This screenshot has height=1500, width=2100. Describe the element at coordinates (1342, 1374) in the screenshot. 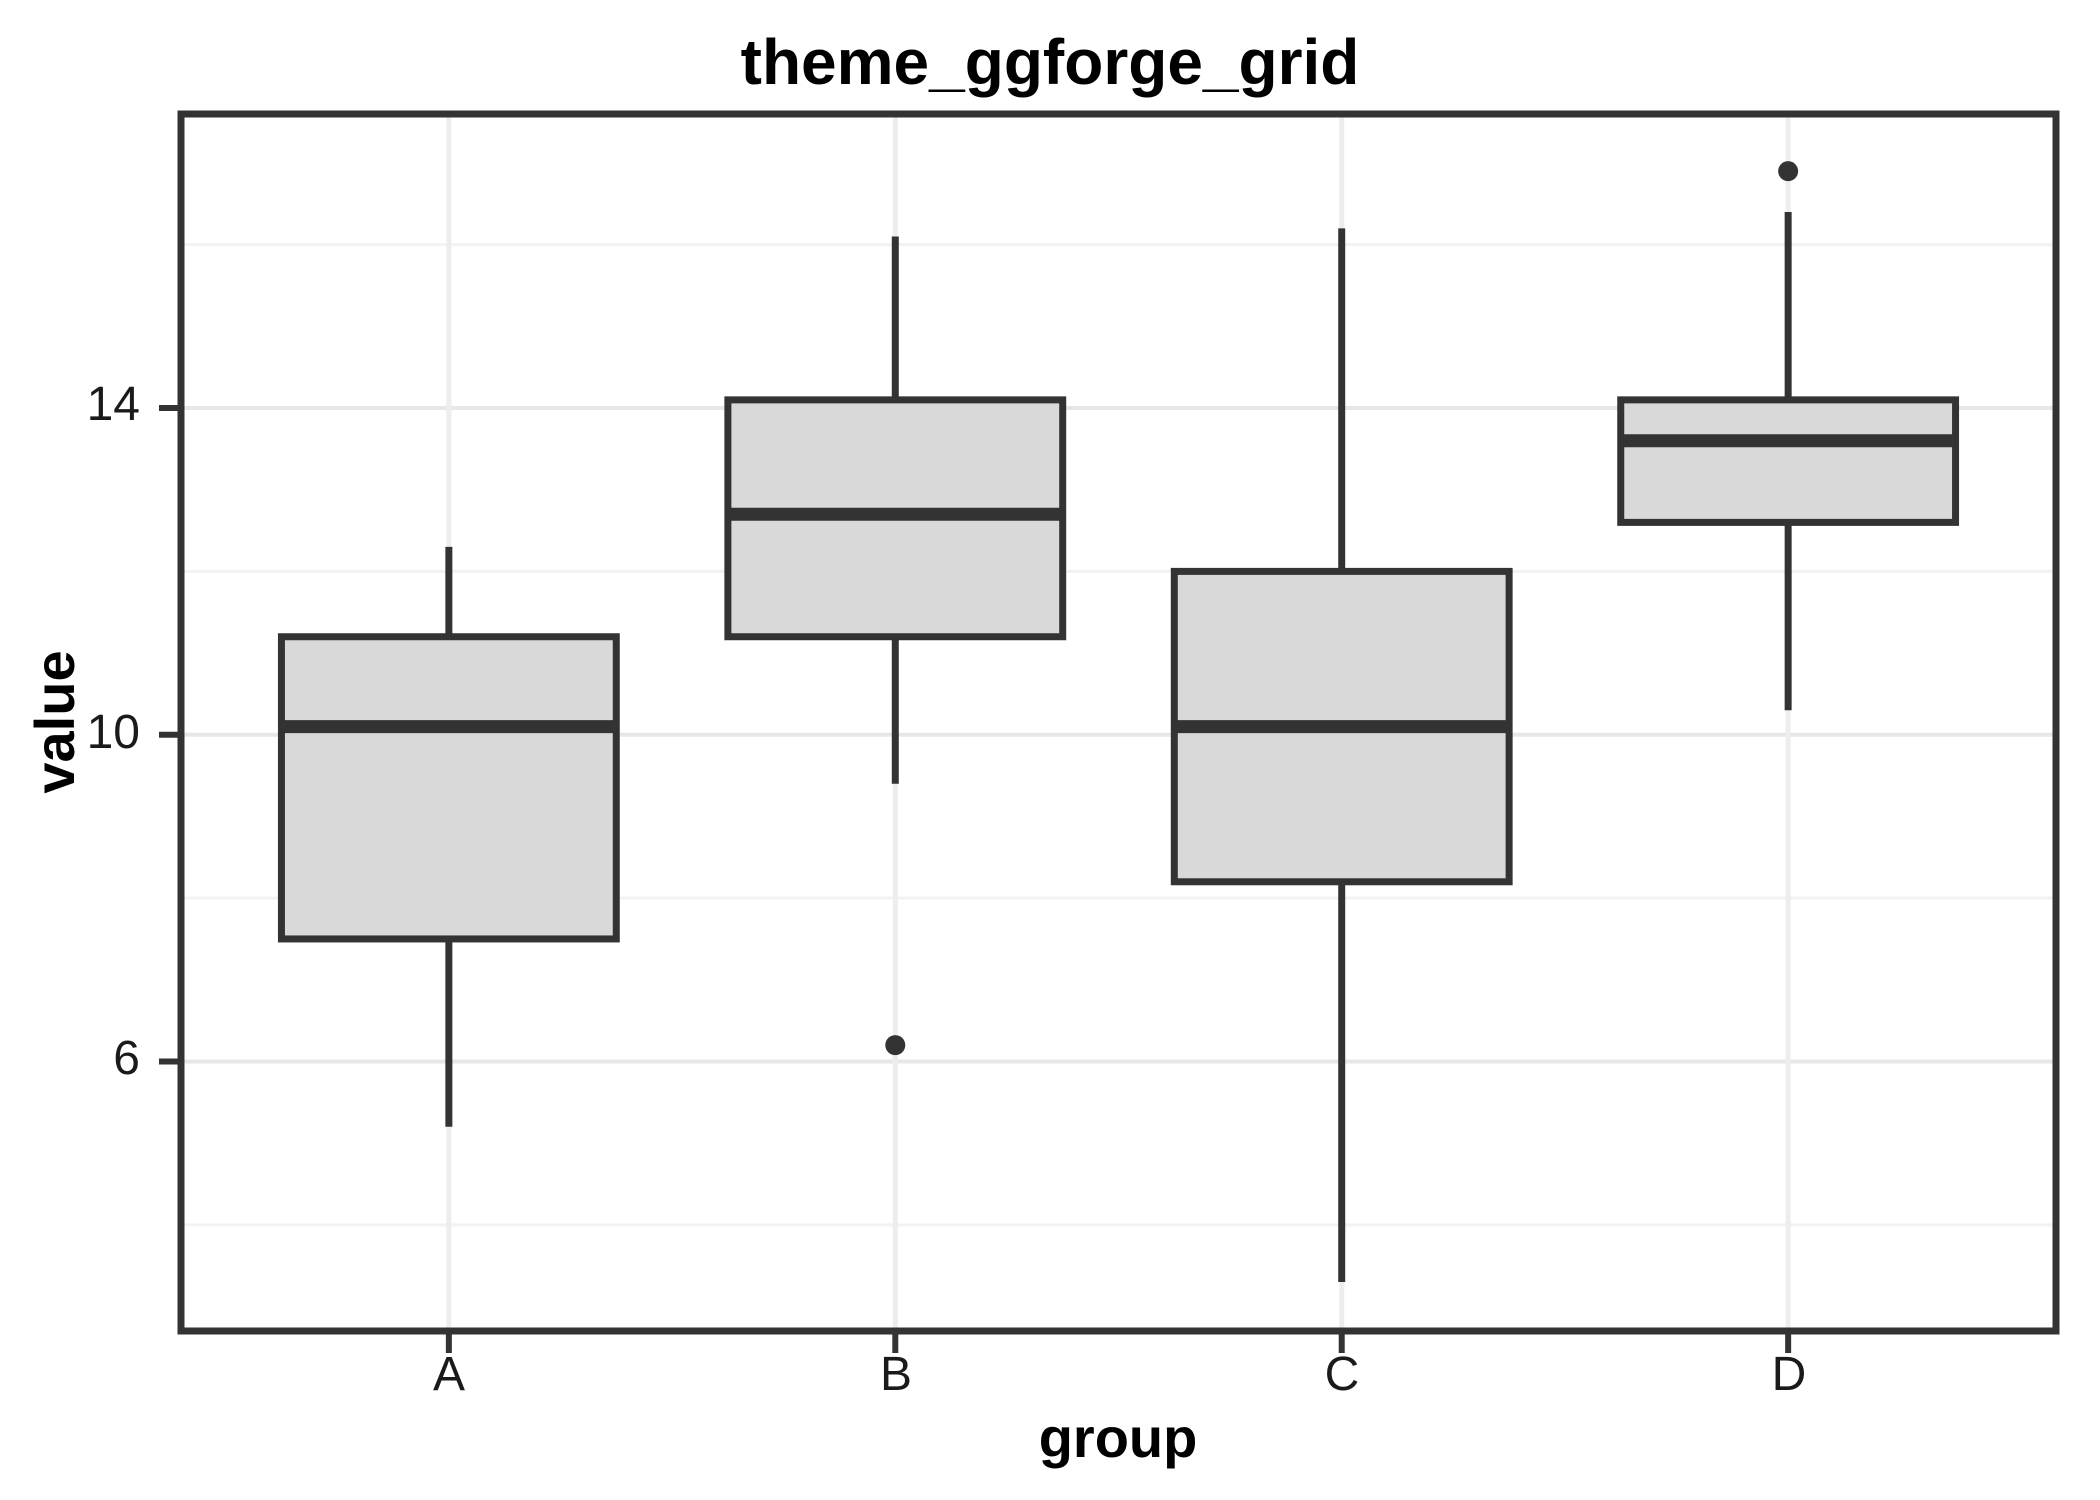

I see `x-tick-label-c: C` at that location.